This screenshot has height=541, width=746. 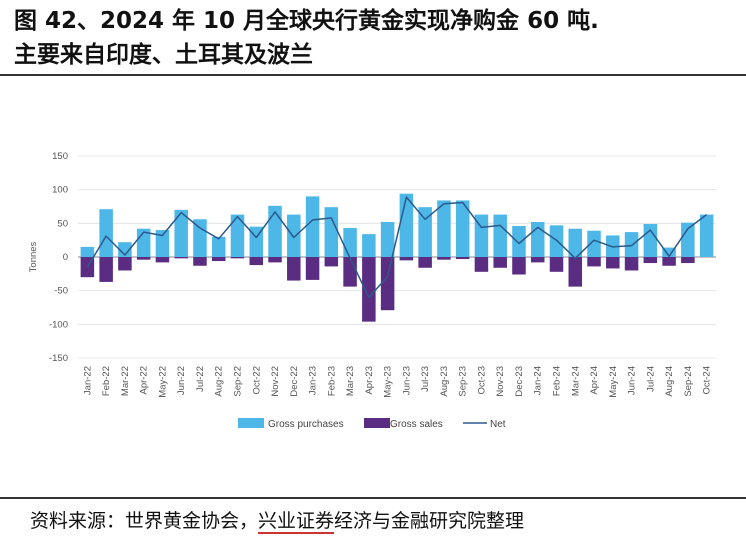 What do you see at coordinates (416, 424) in the screenshot?
I see `legend-label-sales: Gross sales` at bounding box center [416, 424].